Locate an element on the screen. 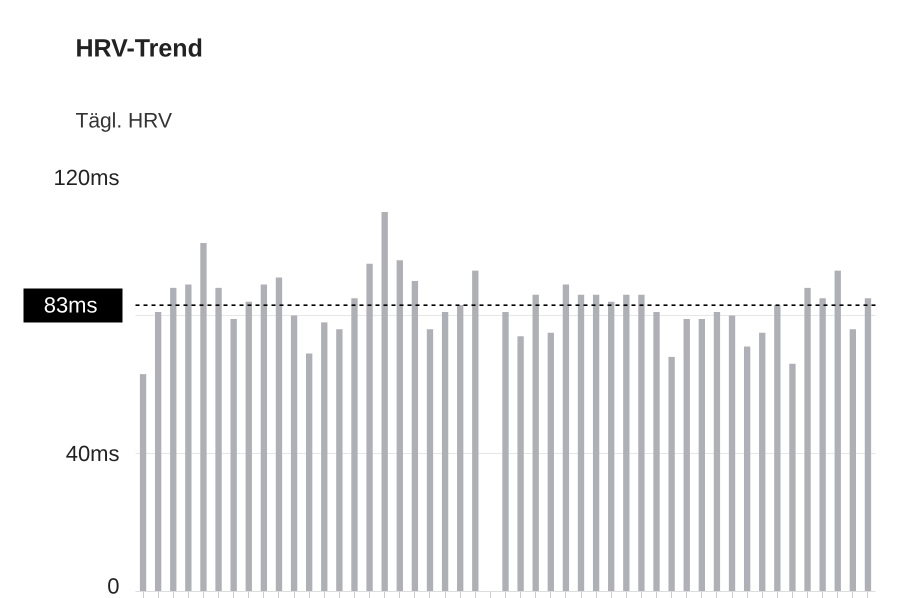 Image resolution: width=911 pixels, height=598 pixels. y-tick-label: 40ms is located at coordinates (93, 453).